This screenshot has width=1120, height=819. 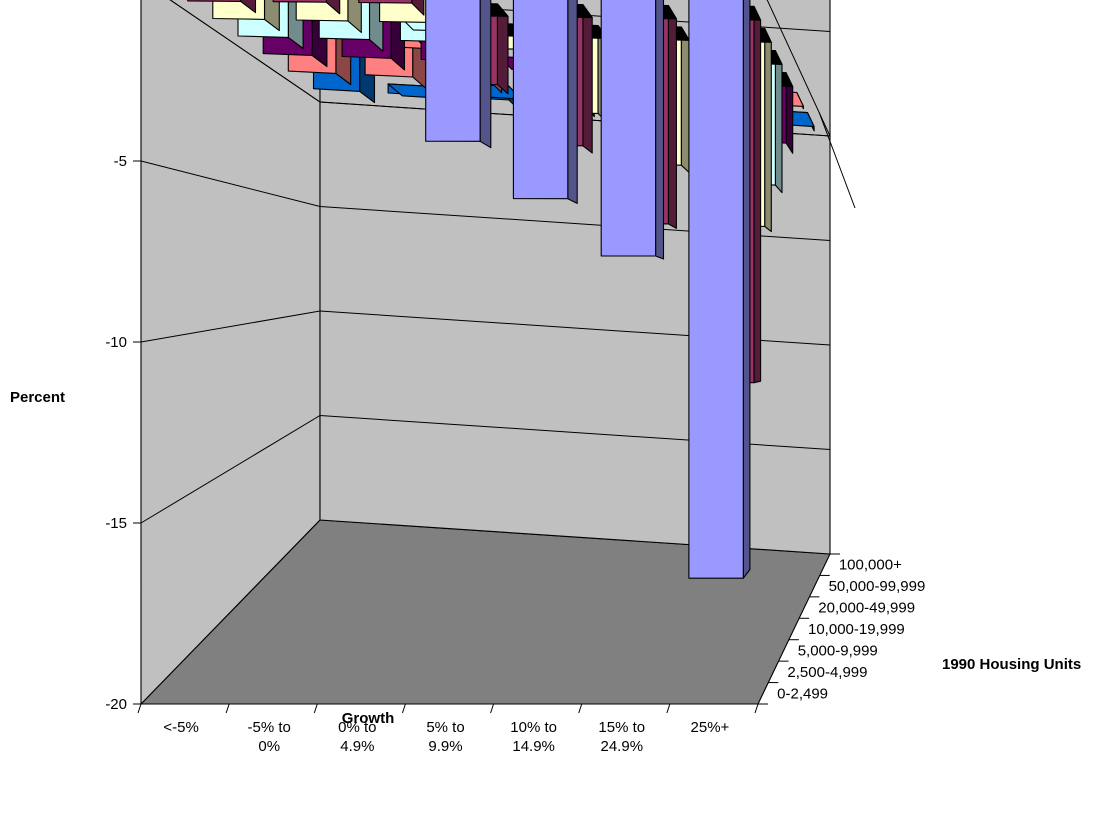 I want to click on z-axis-title: 1990 Housing Units, so click(x=1011, y=664).